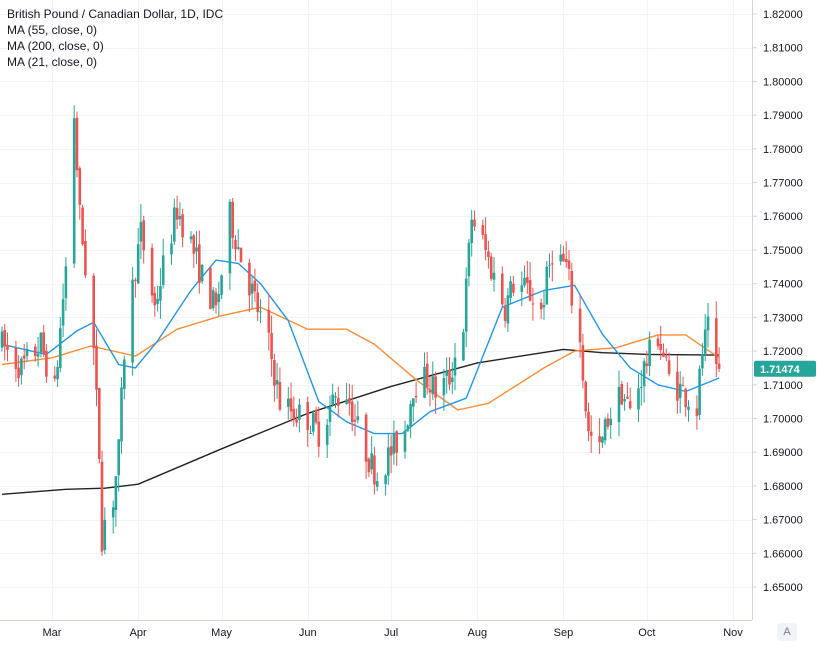  Describe the element at coordinates (783, 419) in the screenshot. I see `price-tick-label: 1.70000` at that location.